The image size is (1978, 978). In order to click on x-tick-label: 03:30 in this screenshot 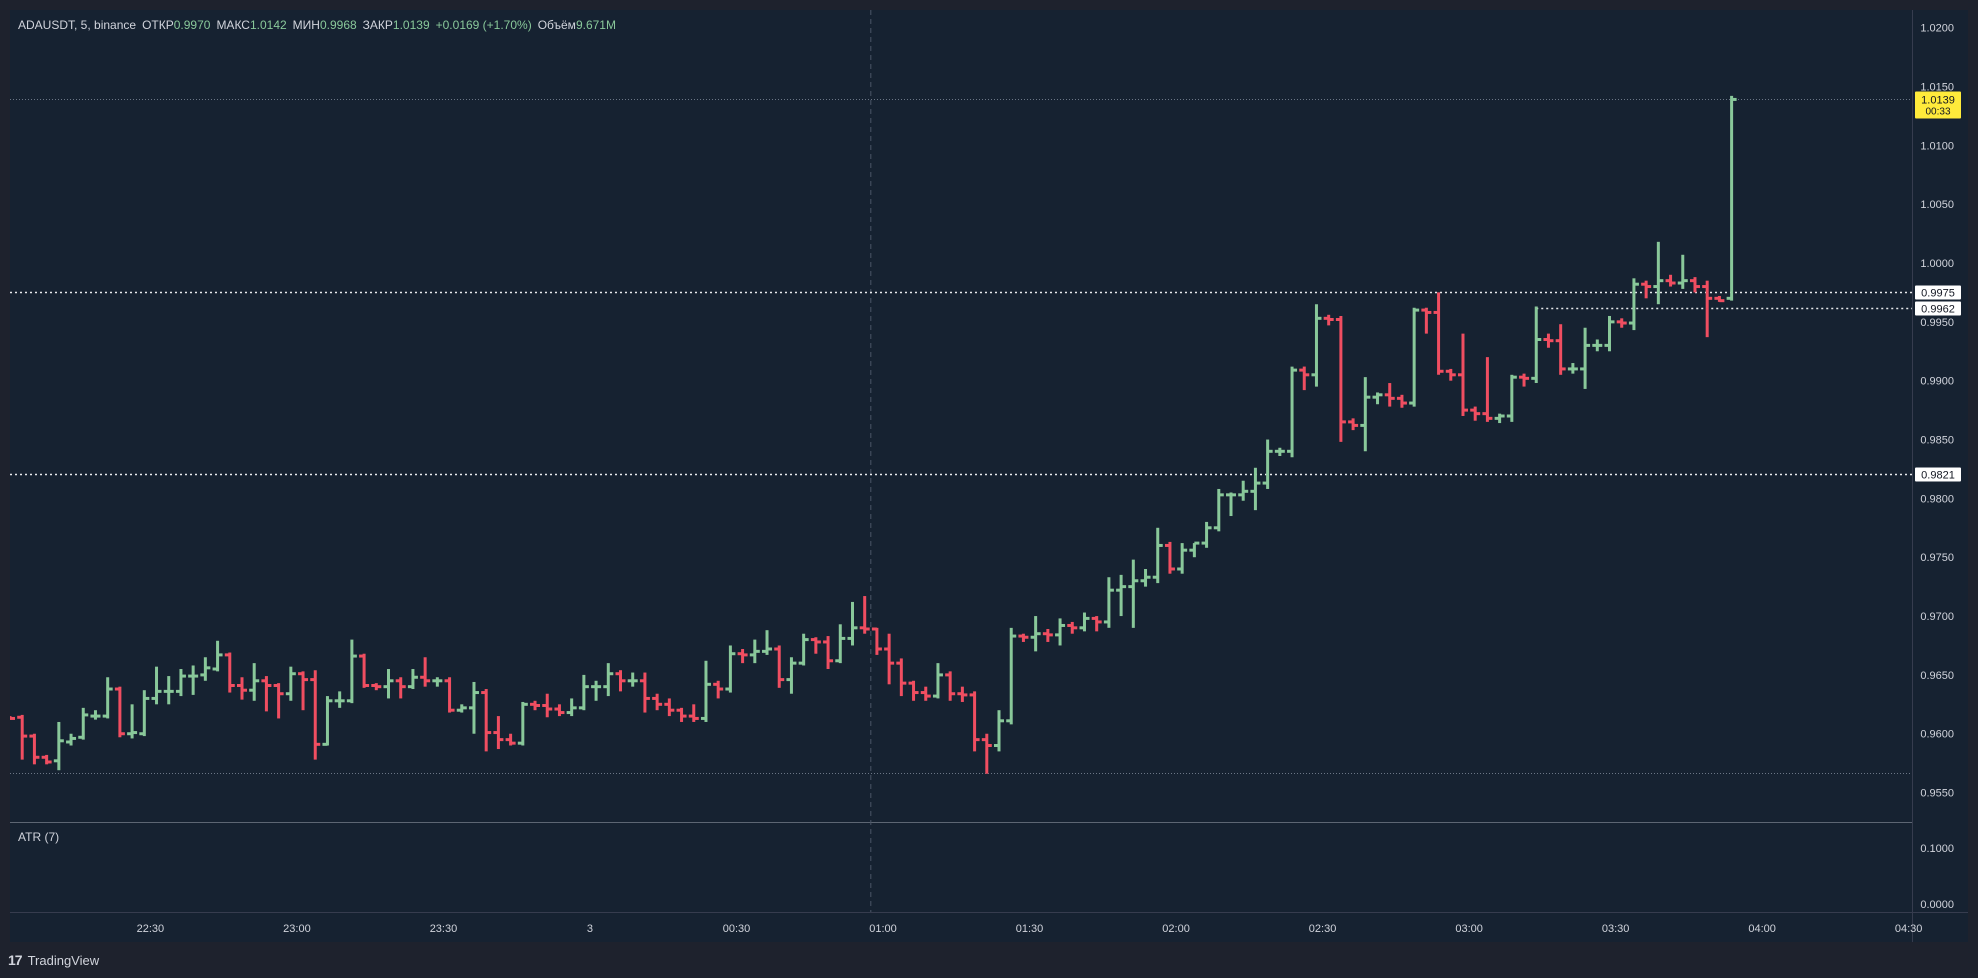, I will do `click(1616, 929)`.